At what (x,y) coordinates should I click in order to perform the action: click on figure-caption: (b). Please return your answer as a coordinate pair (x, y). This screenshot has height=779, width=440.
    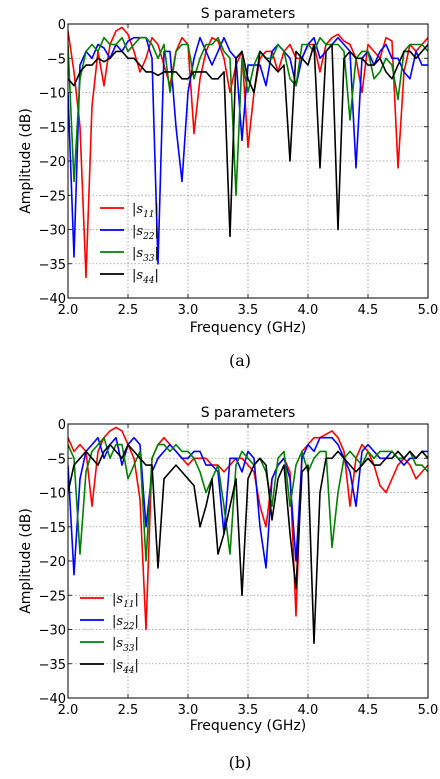
    Looking at the image, I should click on (240, 762).